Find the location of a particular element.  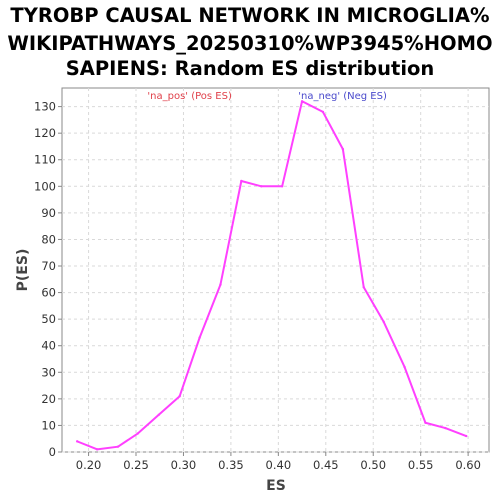

legend-annotation: 'na_neg' (Neg ES) is located at coordinates (342, 96).